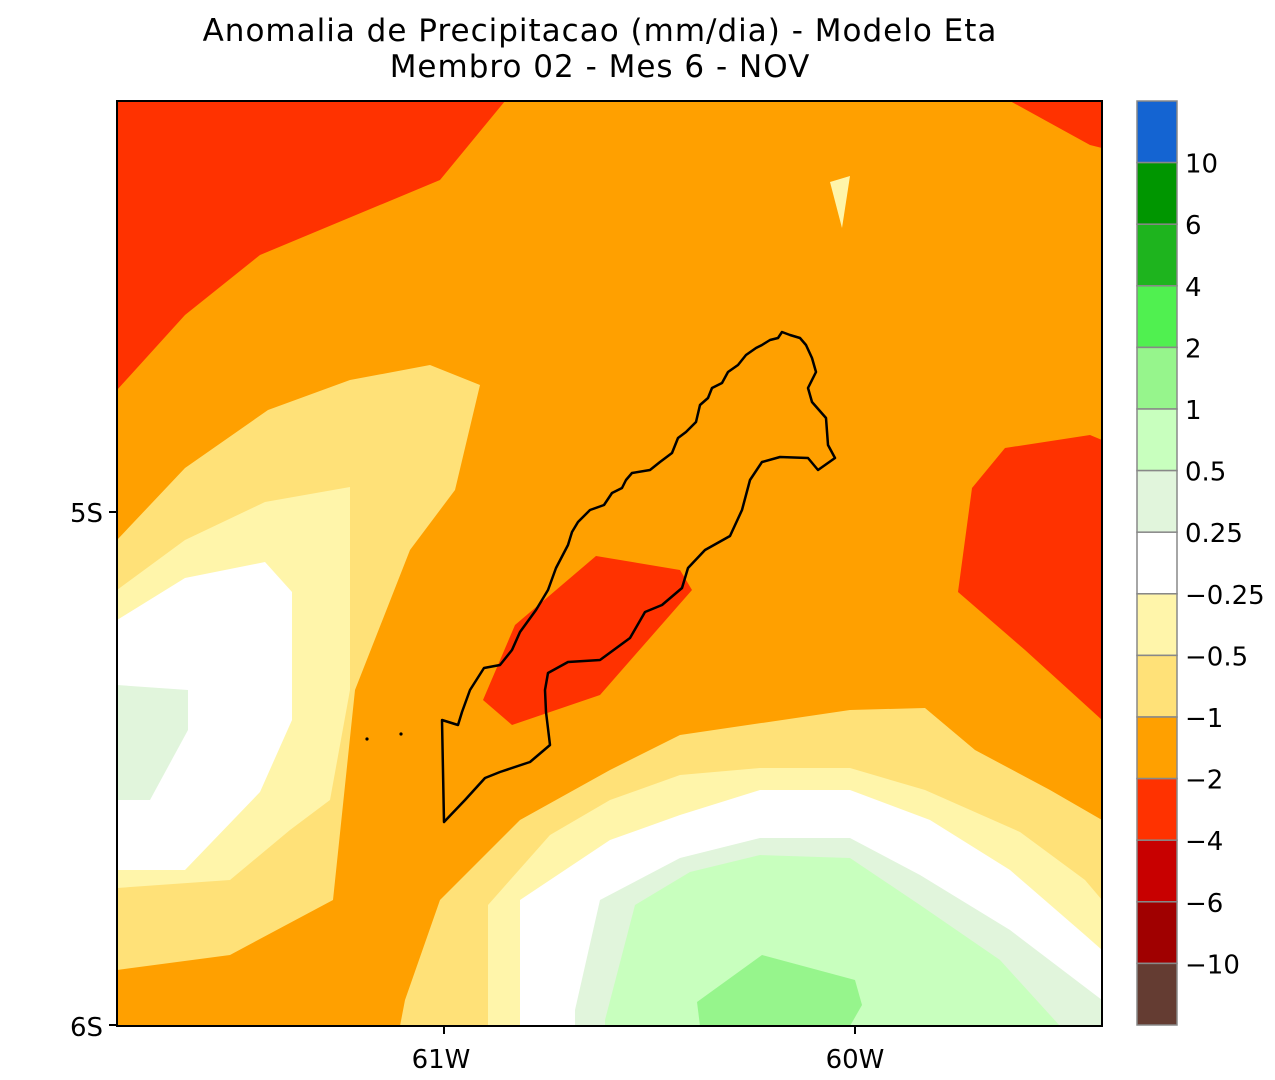  Describe the element at coordinates (1193, 411) in the screenshot. I see `colorbar-label: 1` at that location.